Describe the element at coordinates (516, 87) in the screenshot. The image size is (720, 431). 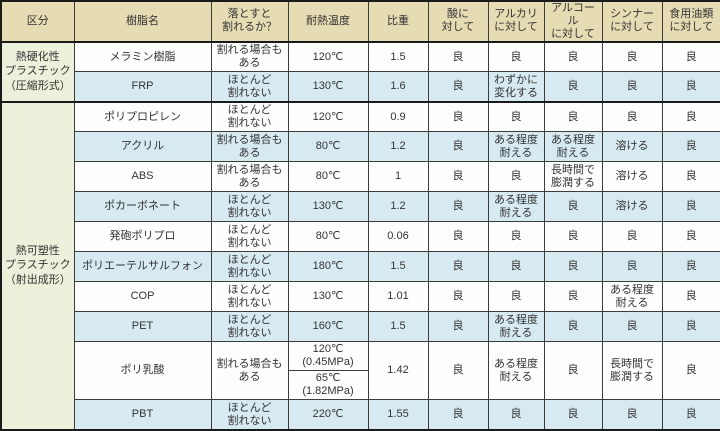
I see `cell-alkali: わずかに 変化する` at that location.